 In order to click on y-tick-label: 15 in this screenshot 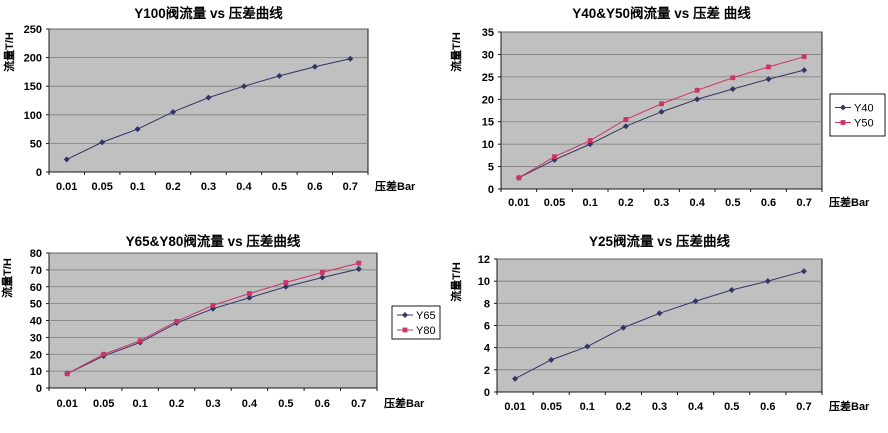, I will do `click(488, 123)`.